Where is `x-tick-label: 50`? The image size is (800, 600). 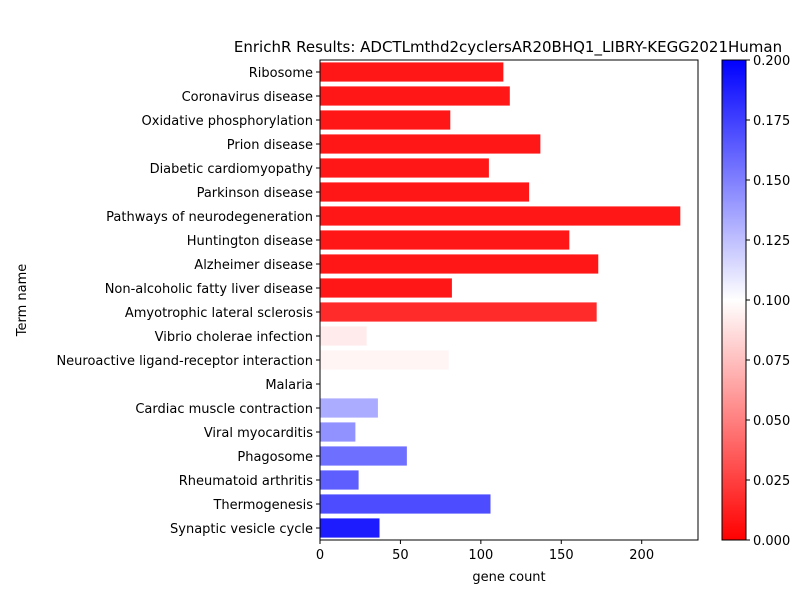 x-tick-label: 50 is located at coordinates (400, 555).